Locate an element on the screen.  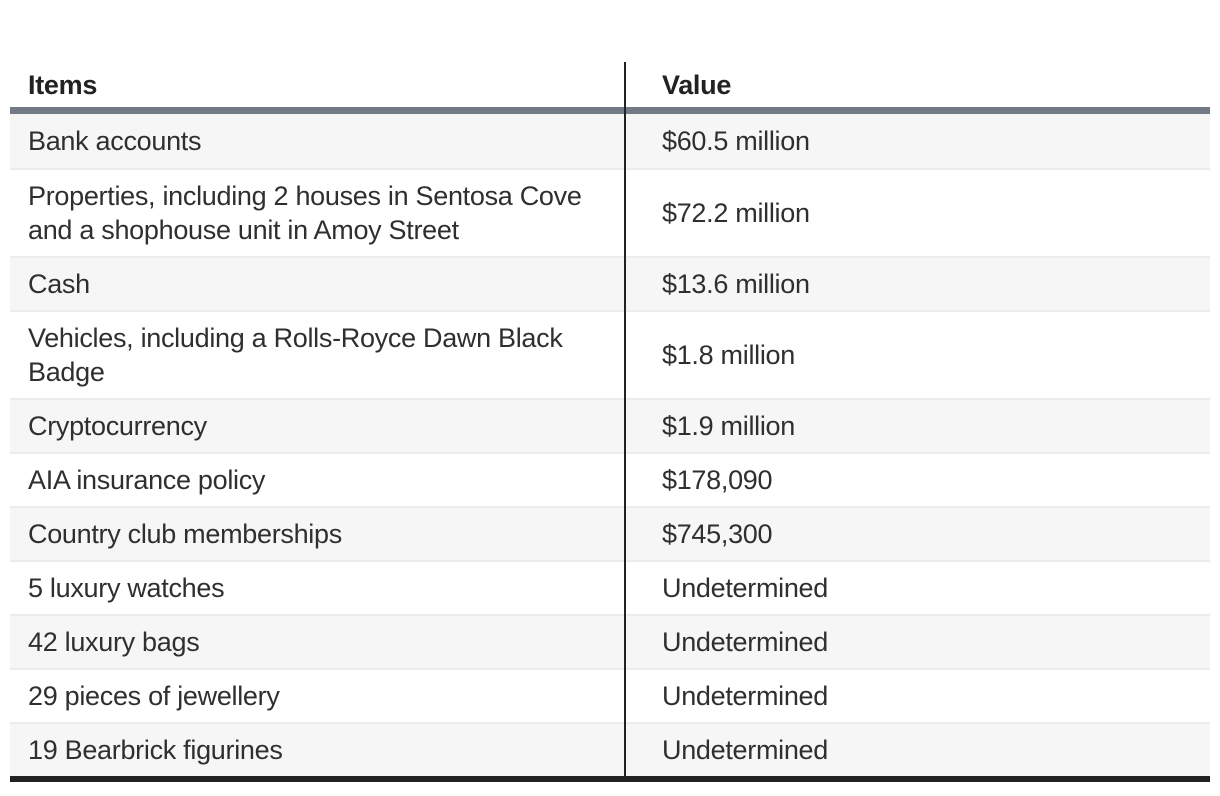
table-row: 19 Bearbrick figurines Undetermined is located at coordinates (610, 749).